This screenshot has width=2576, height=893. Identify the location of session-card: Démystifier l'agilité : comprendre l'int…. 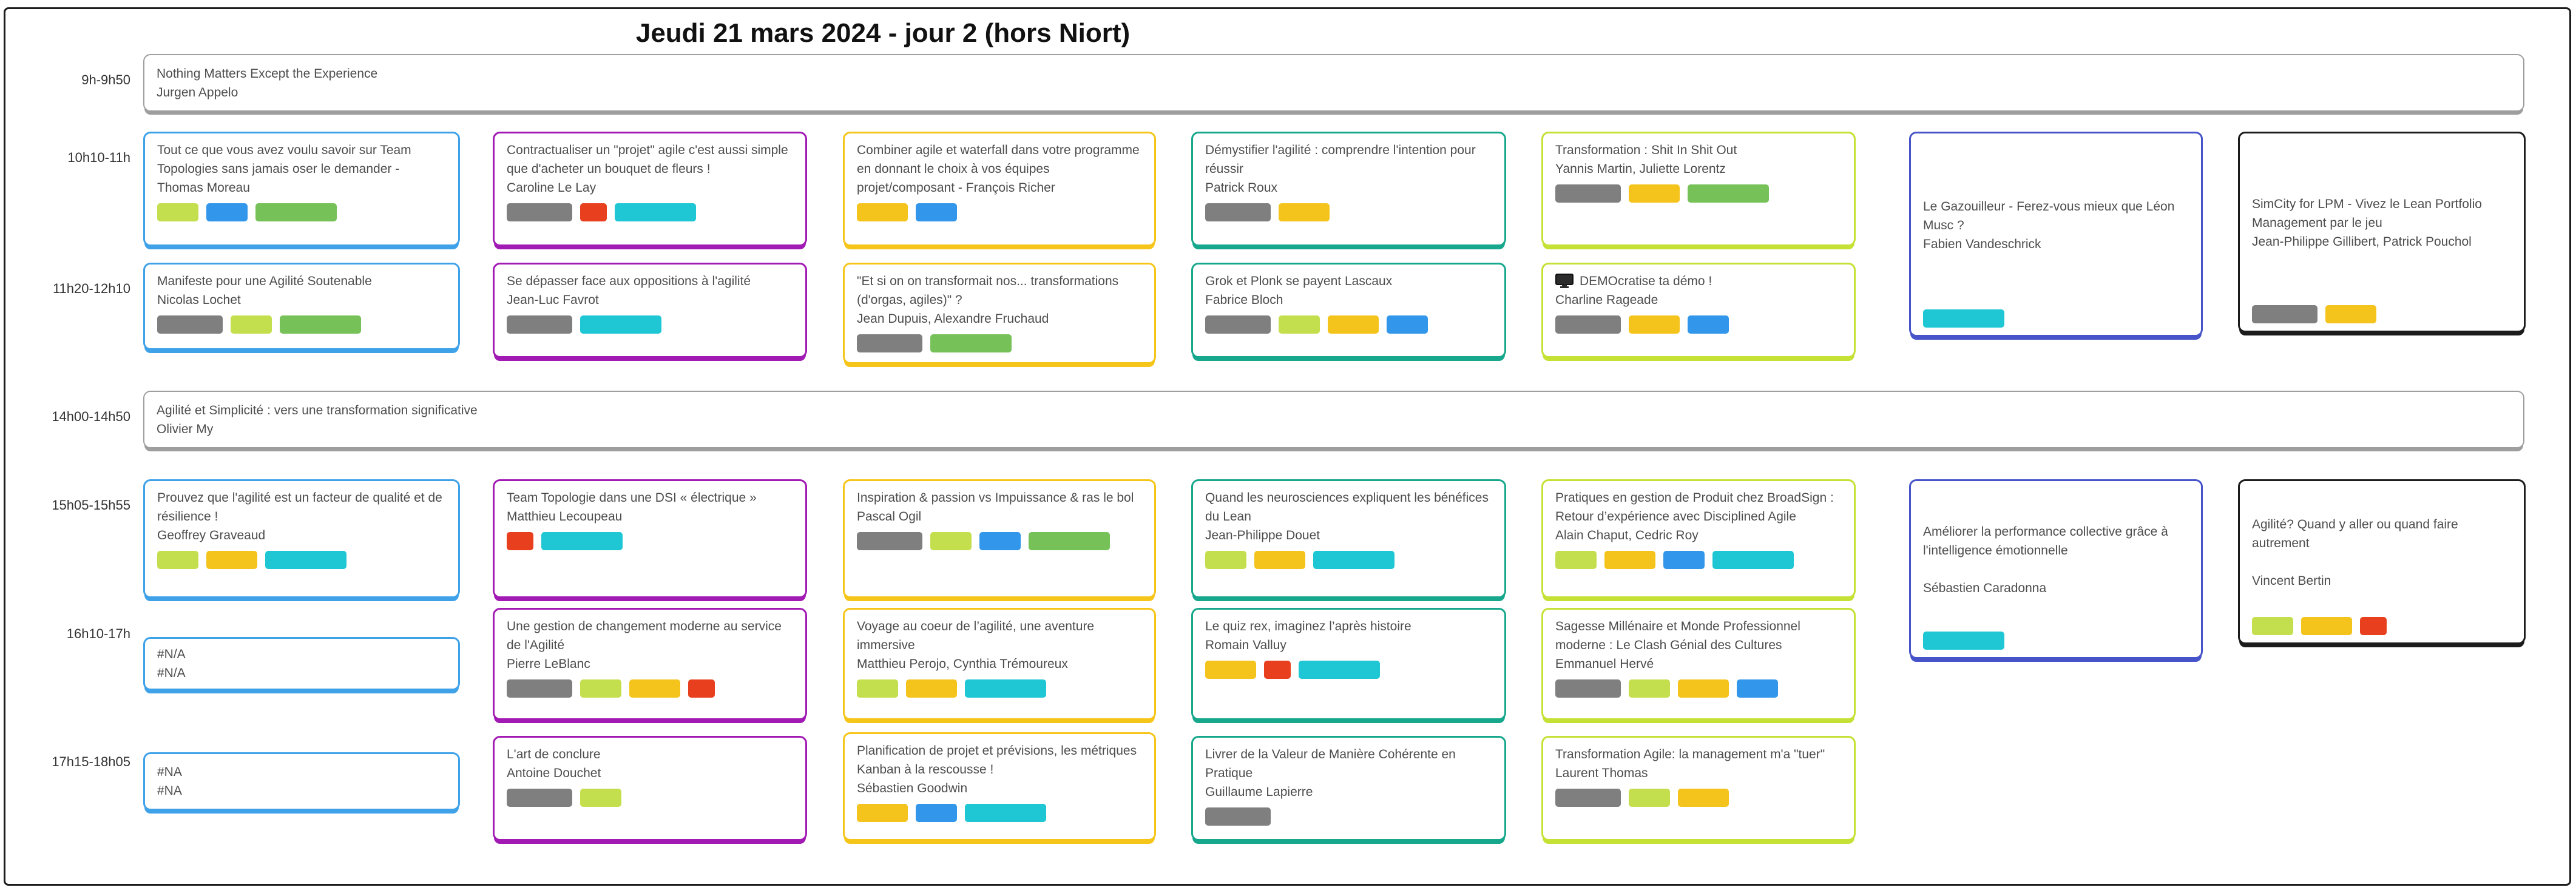
(1348, 189).